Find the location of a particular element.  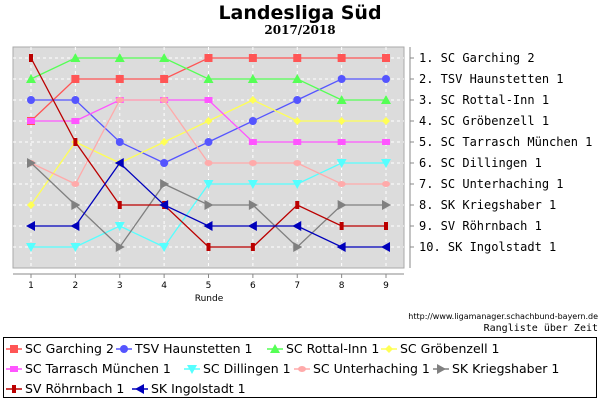

chart-title: Landesliga Süd is located at coordinates (300, 13).